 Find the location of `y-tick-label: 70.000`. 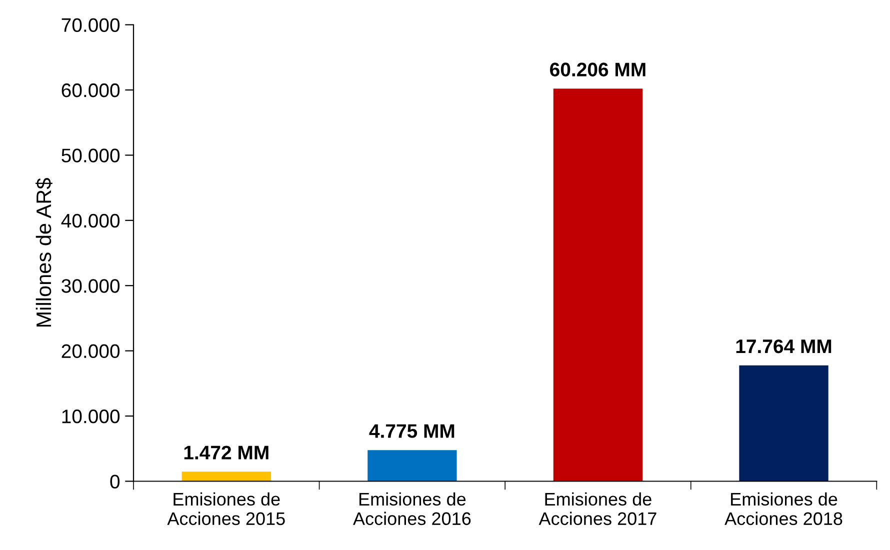

y-tick-label: 70.000 is located at coordinates (91, 25).